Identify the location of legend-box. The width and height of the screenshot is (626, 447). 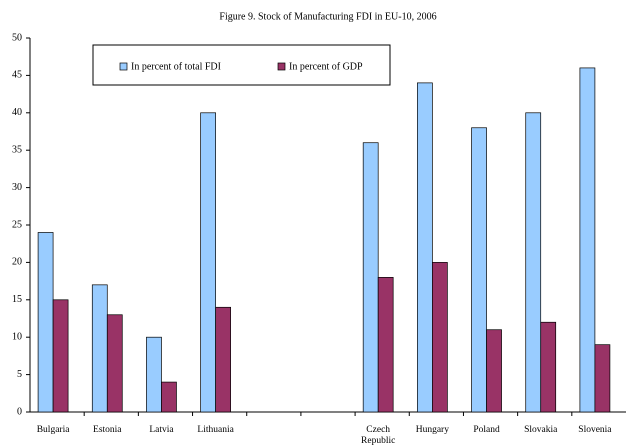
(241, 65).